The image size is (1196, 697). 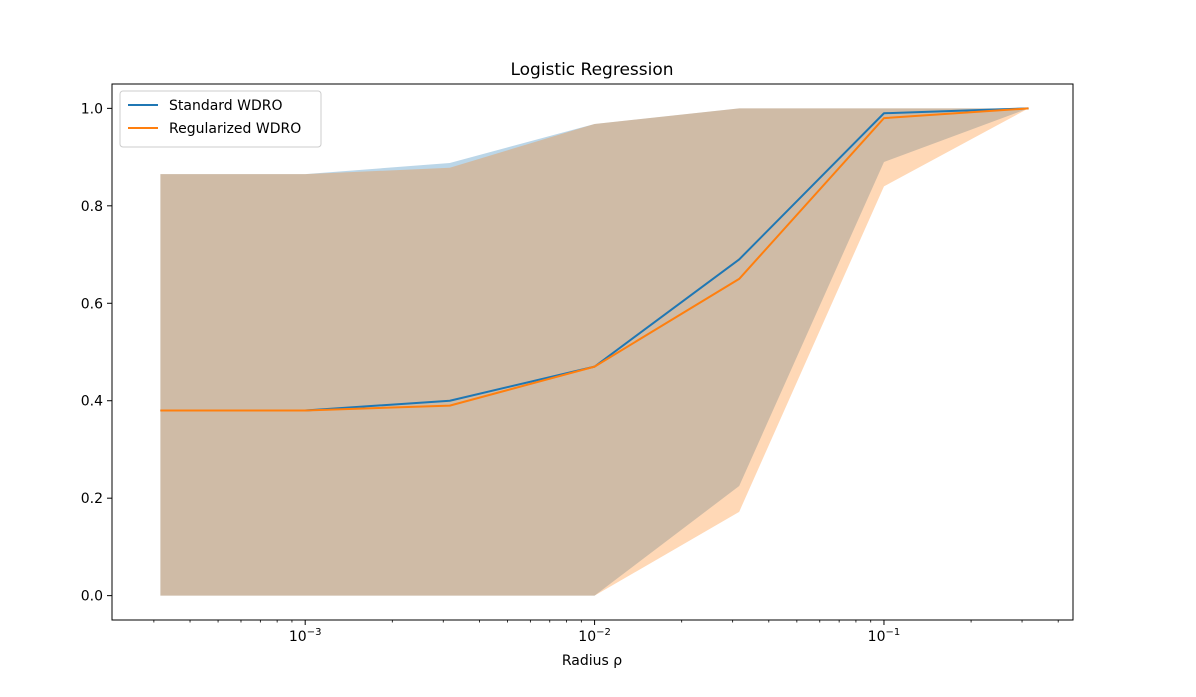 What do you see at coordinates (226, 106) in the screenshot?
I see `legend-label-standard-wdro: Standard WDRO` at bounding box center [226, 106].